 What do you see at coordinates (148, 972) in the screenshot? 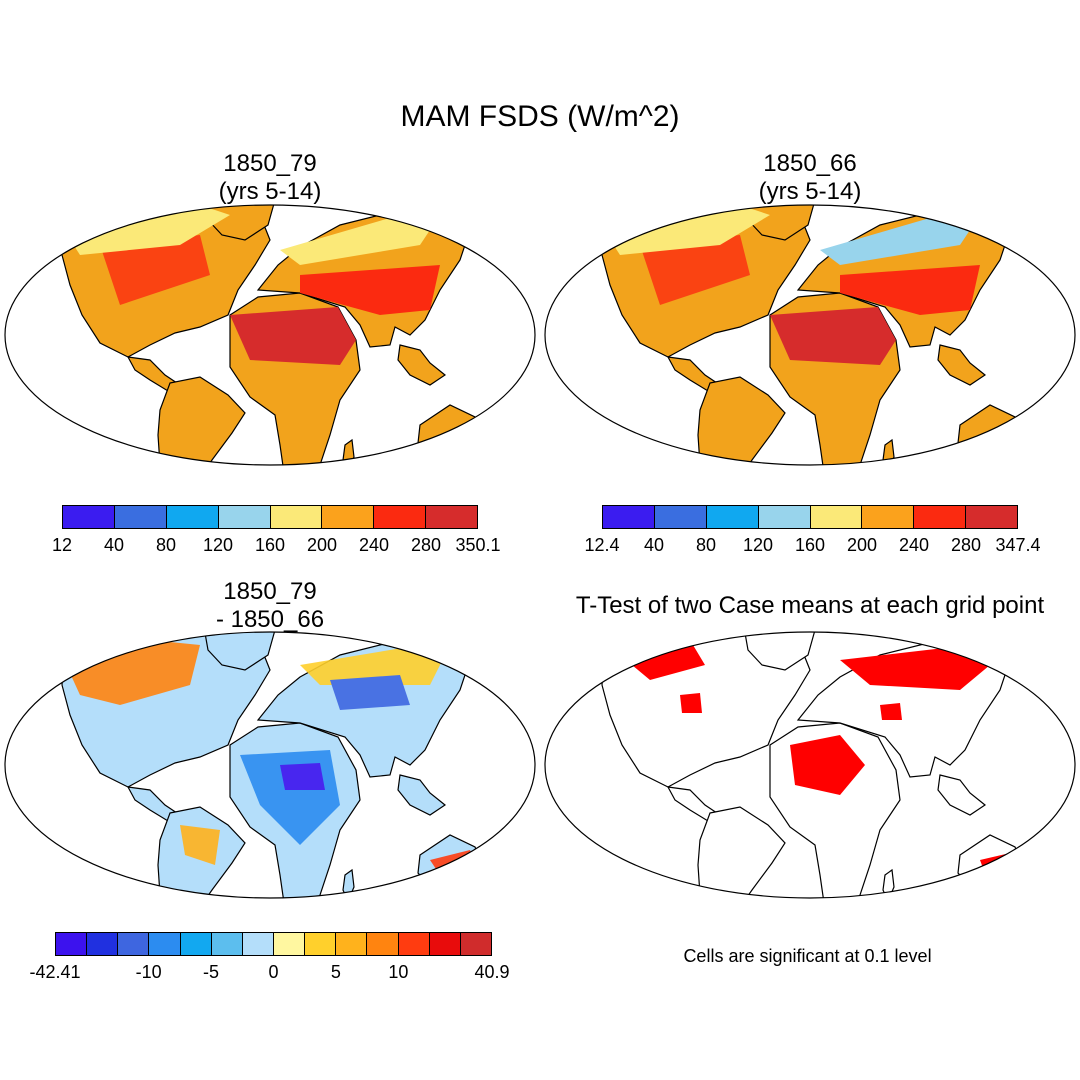
I see `colorbar-label: -10` at bounding box center [148, 972].